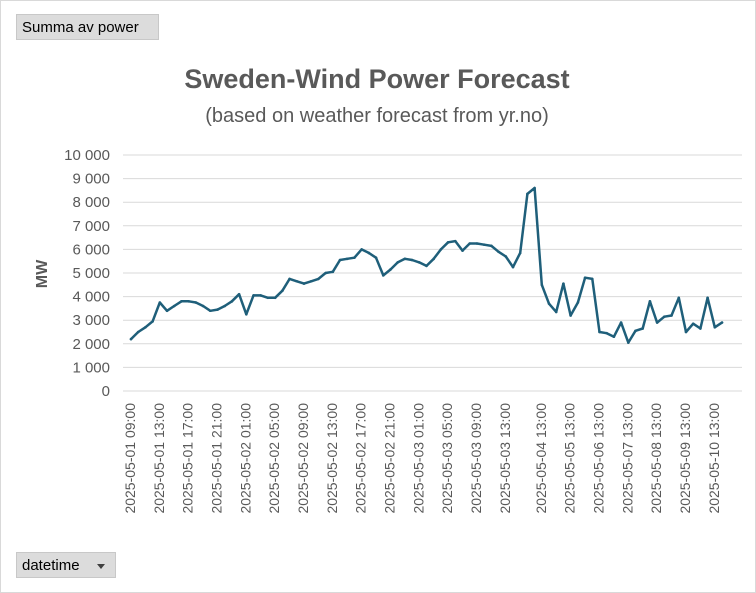 This screenshot has width=756, height=593. I want to click on x-tick-label: 2025-05-03 13:00, so click(505, 458).